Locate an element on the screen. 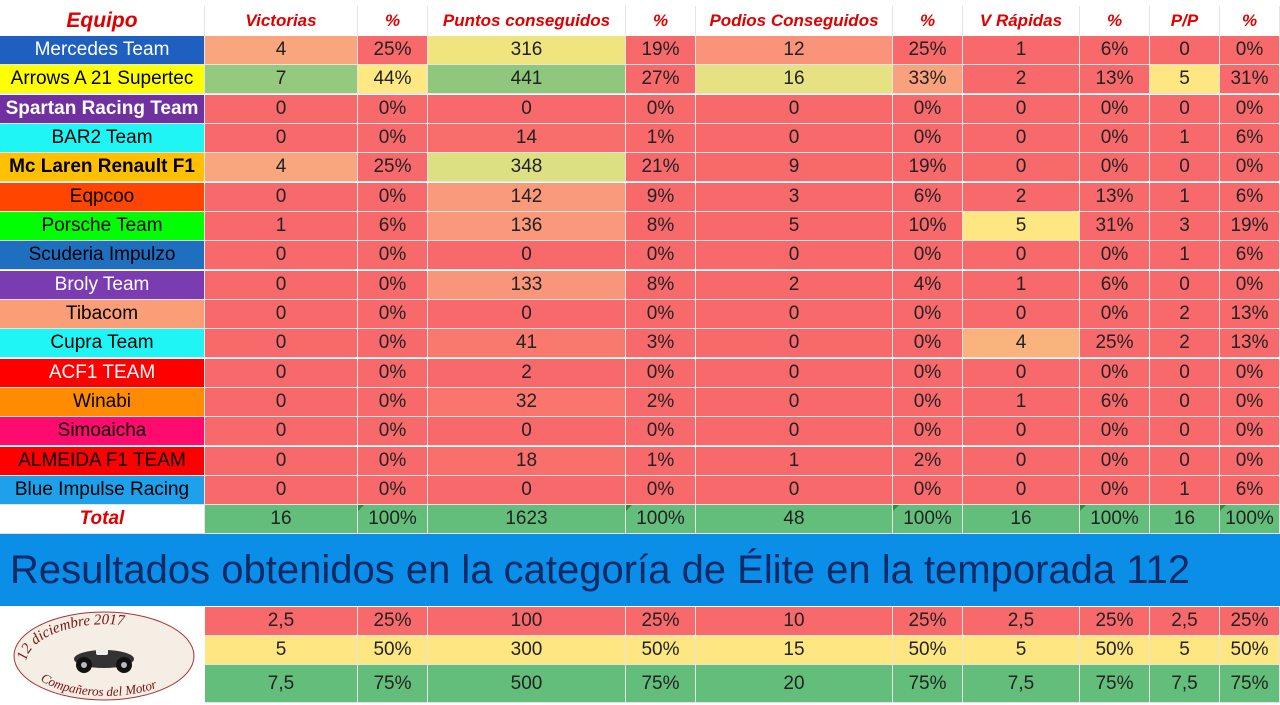  data-cell: 41 is located at coordinates (527, 343).